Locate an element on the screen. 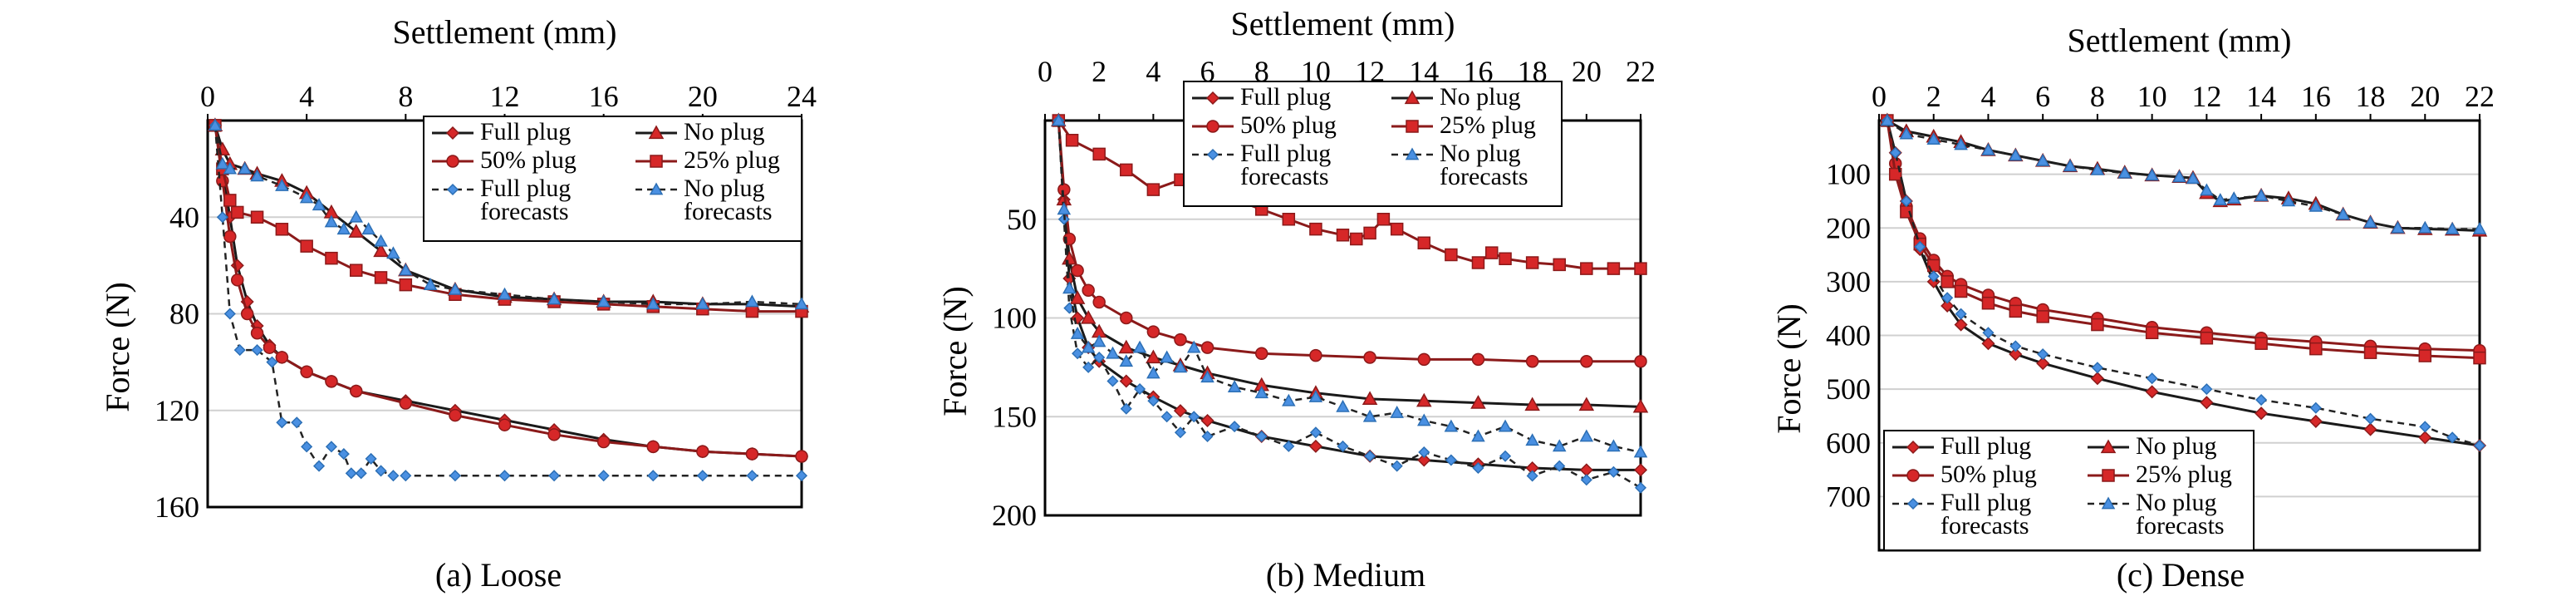 This screenshot has width=2576, height=601. y-tick-label: 50 is located at coordinates (1022, 220).